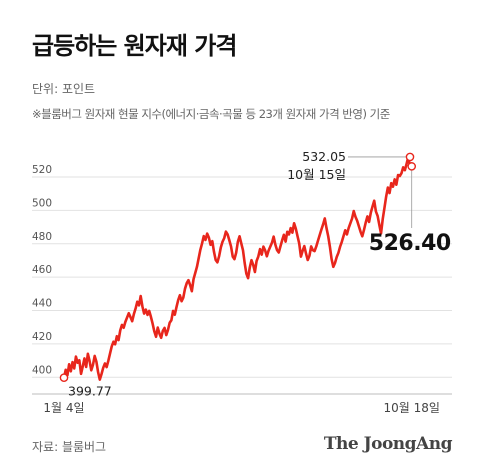  I want to click on x-tick-0: 1월 4일, so click(63, 408).